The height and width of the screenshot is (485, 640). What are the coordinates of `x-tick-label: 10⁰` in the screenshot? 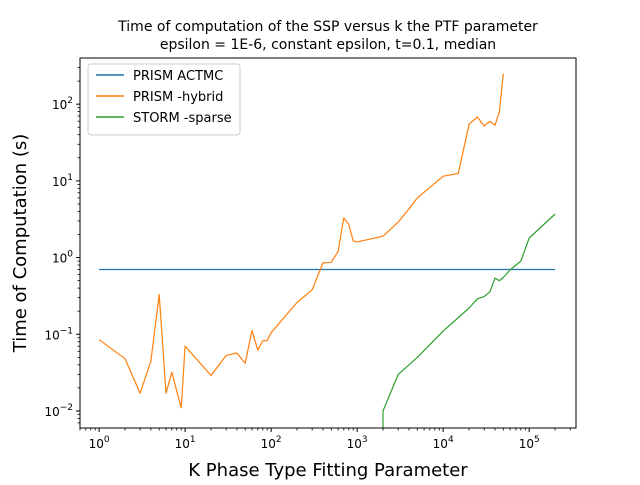 It's located at (99, 443).